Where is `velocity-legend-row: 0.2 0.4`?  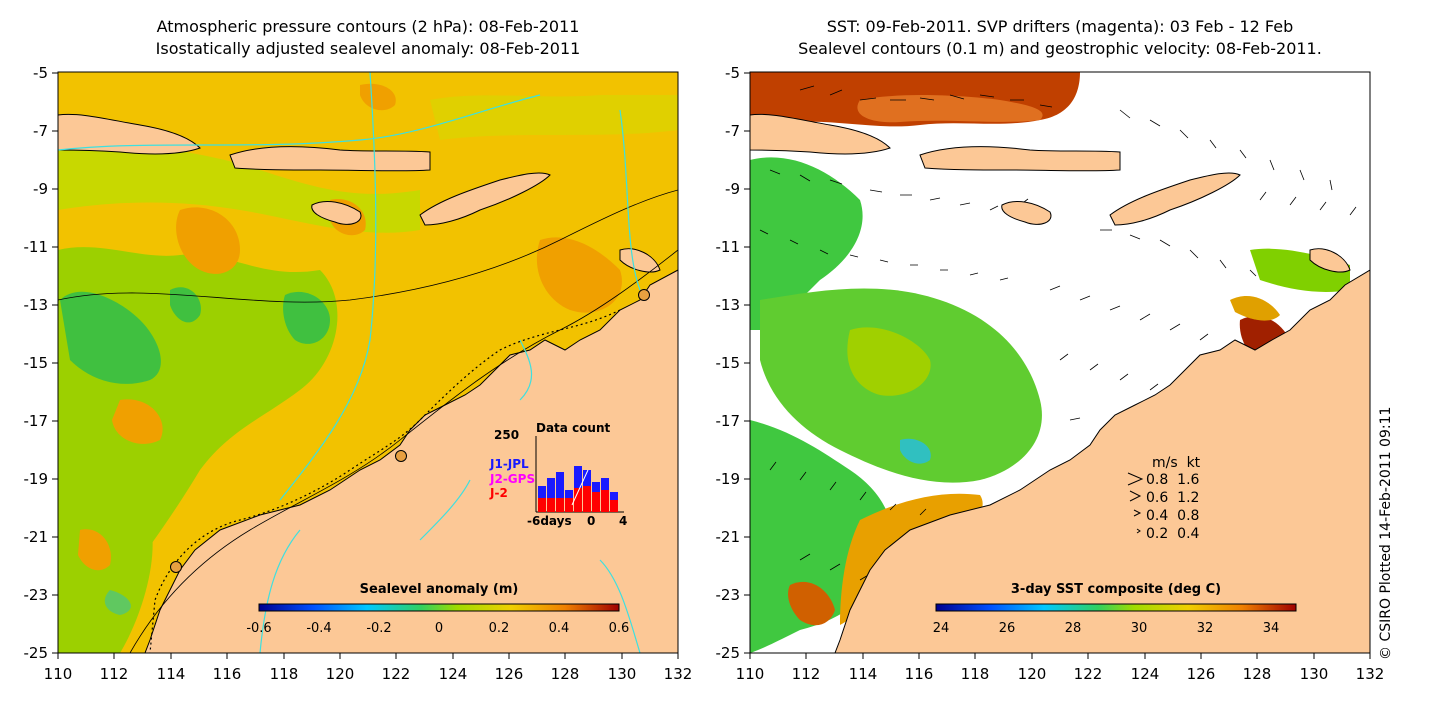 velocity-legend-row: 0.2 0.4 is located at coordinates (1172, 534).